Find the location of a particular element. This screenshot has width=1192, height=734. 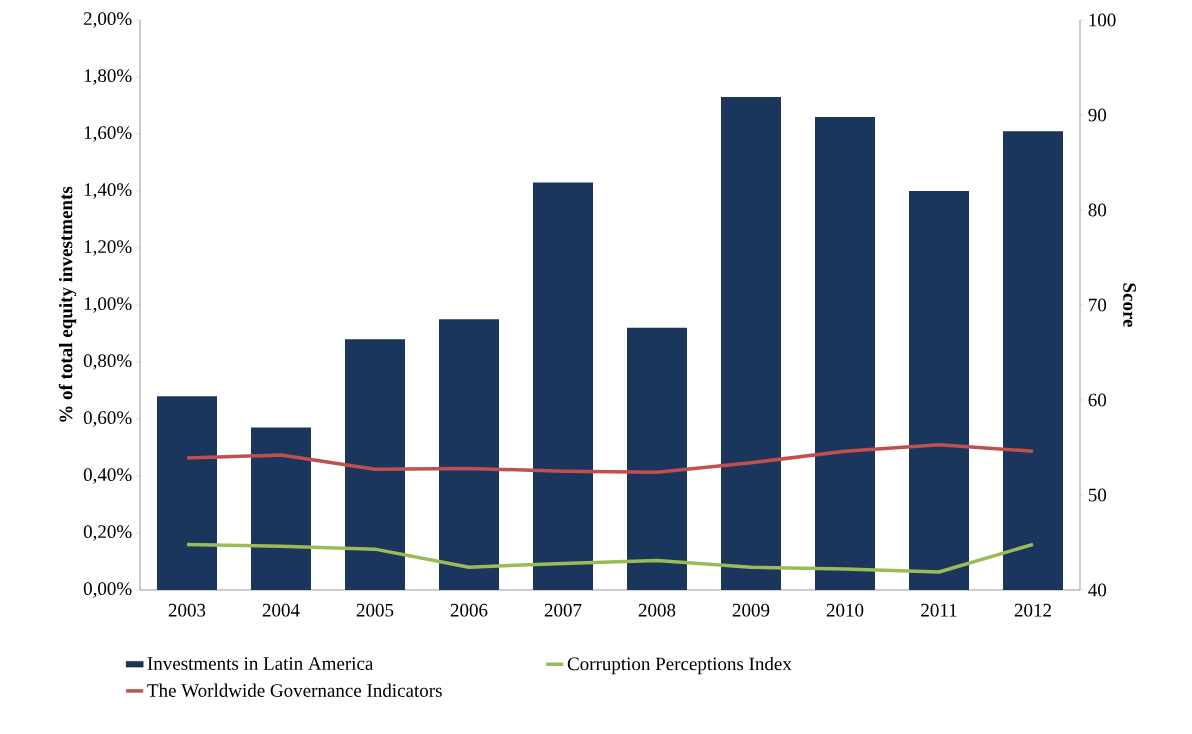

x-tick-label: 2009 is located at coordinates (751, 610).